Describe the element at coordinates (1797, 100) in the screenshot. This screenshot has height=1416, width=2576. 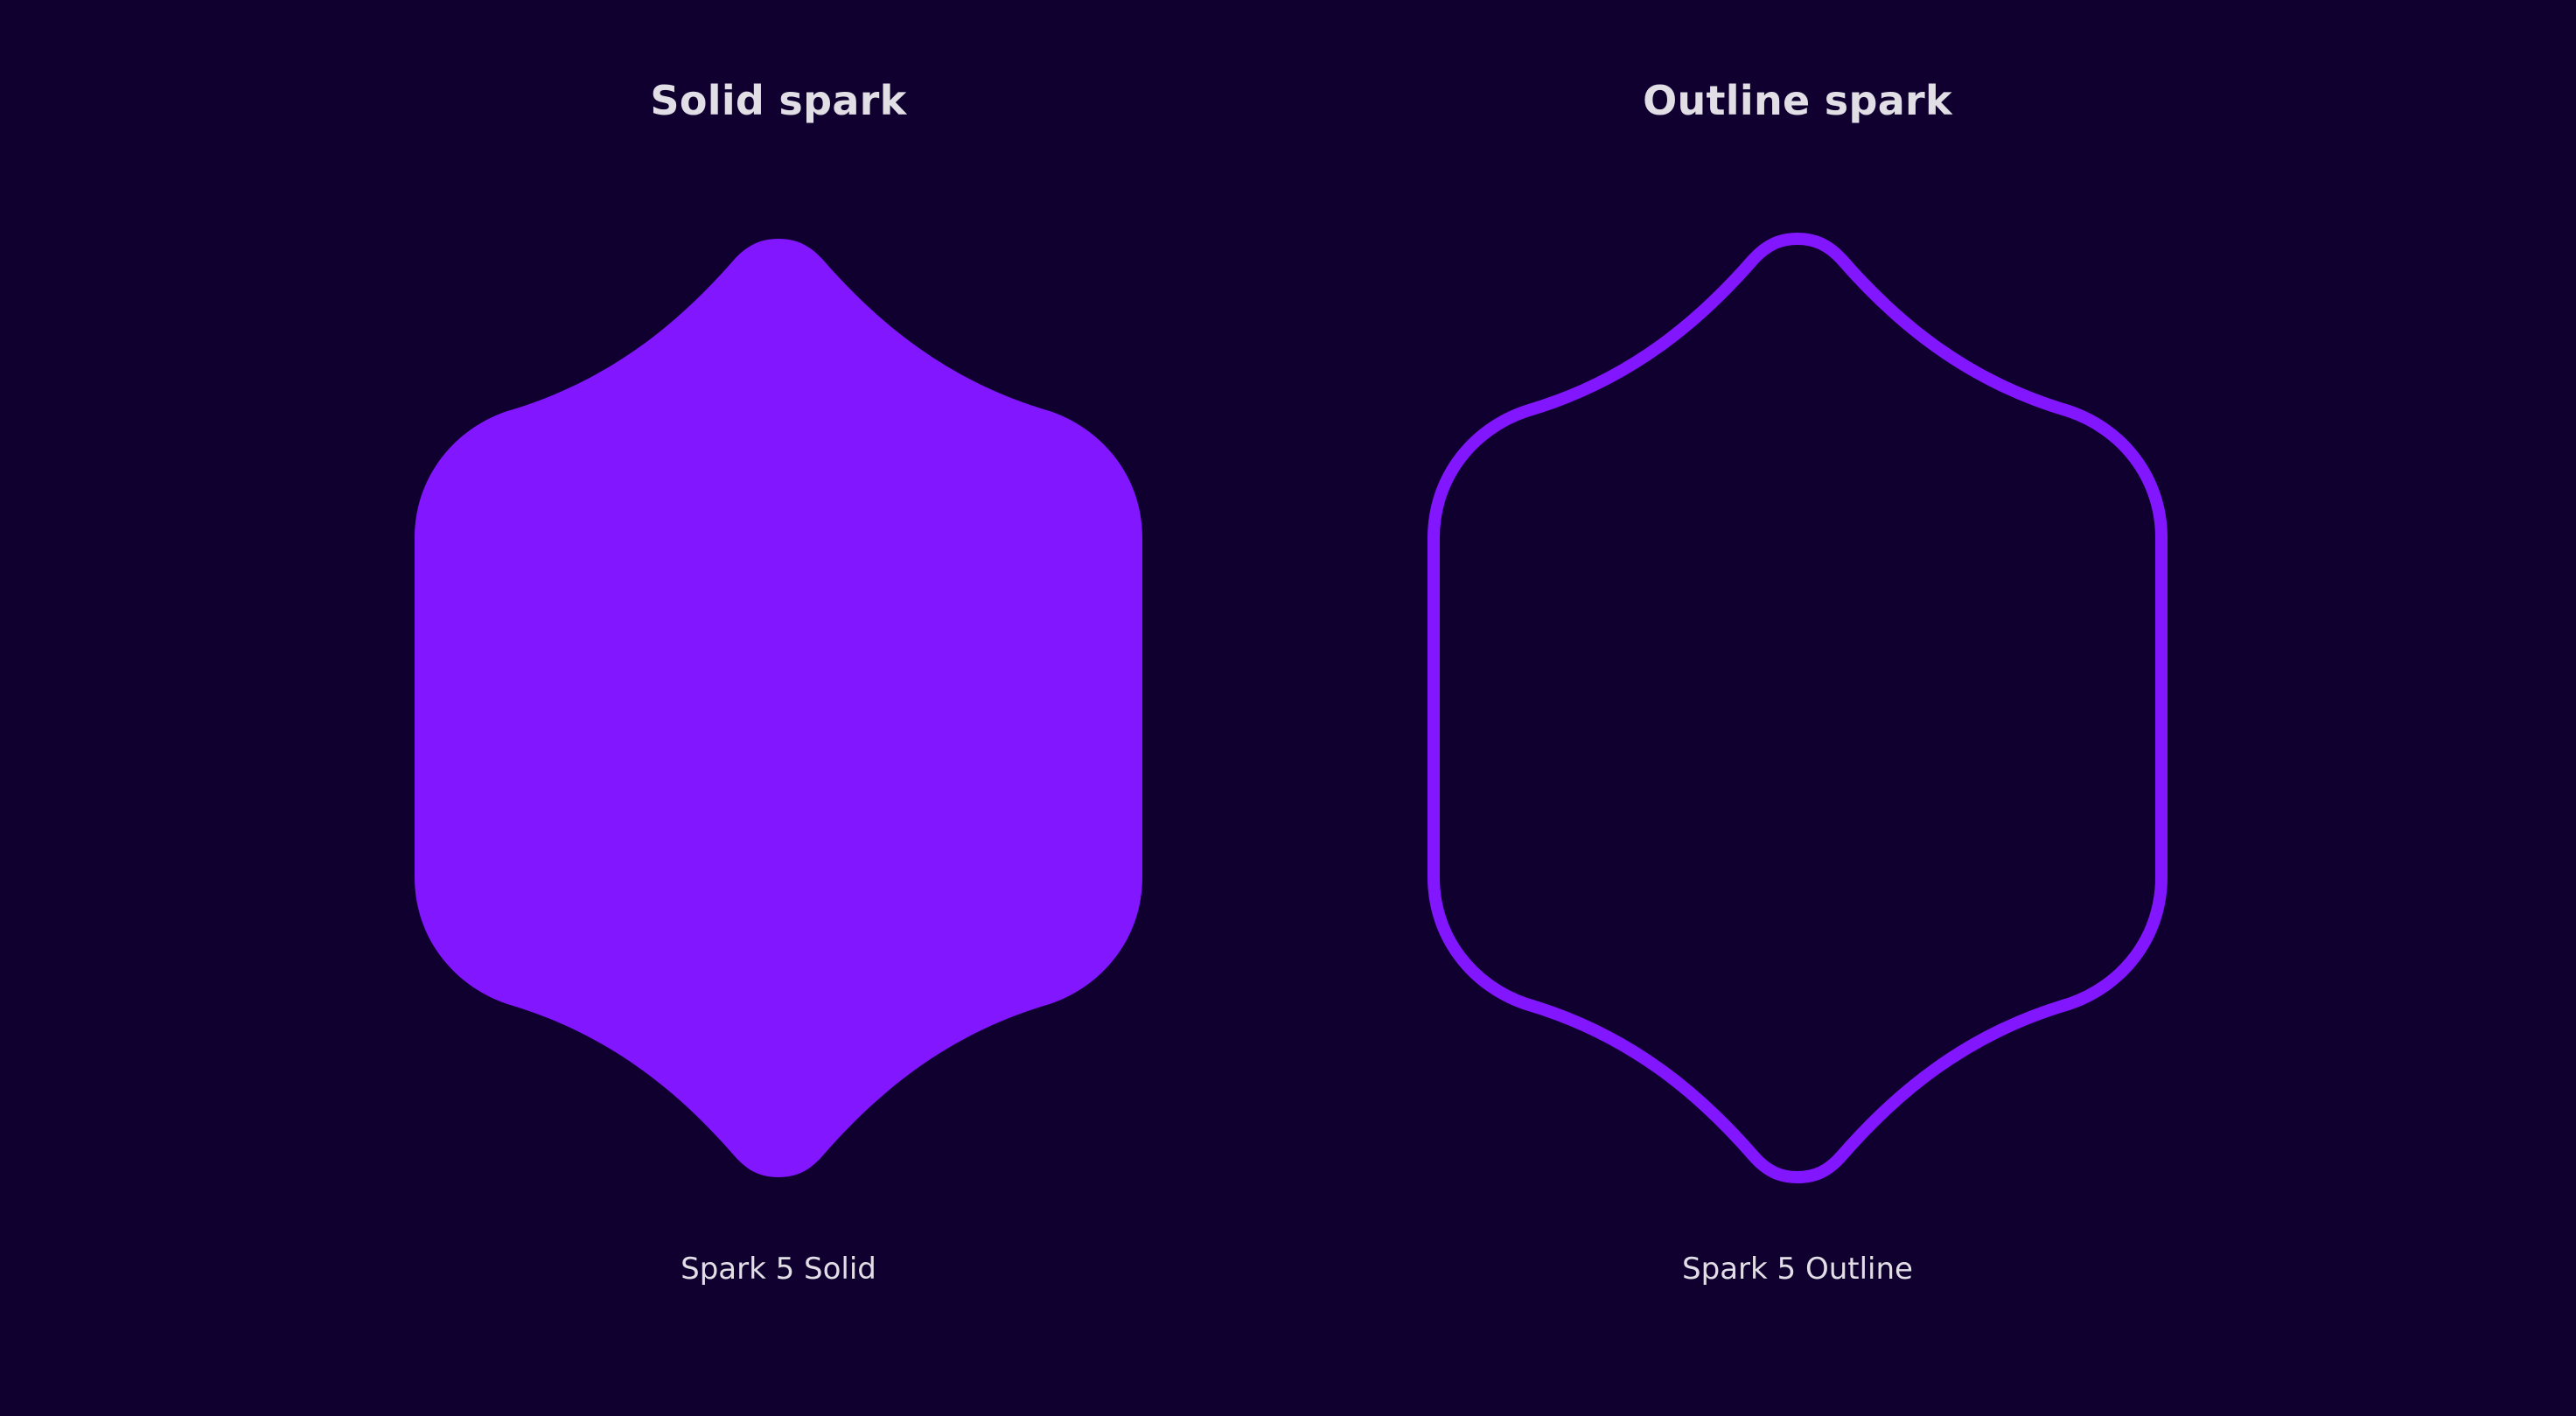
I see `outline-spark-title: Outline spark` at that location.